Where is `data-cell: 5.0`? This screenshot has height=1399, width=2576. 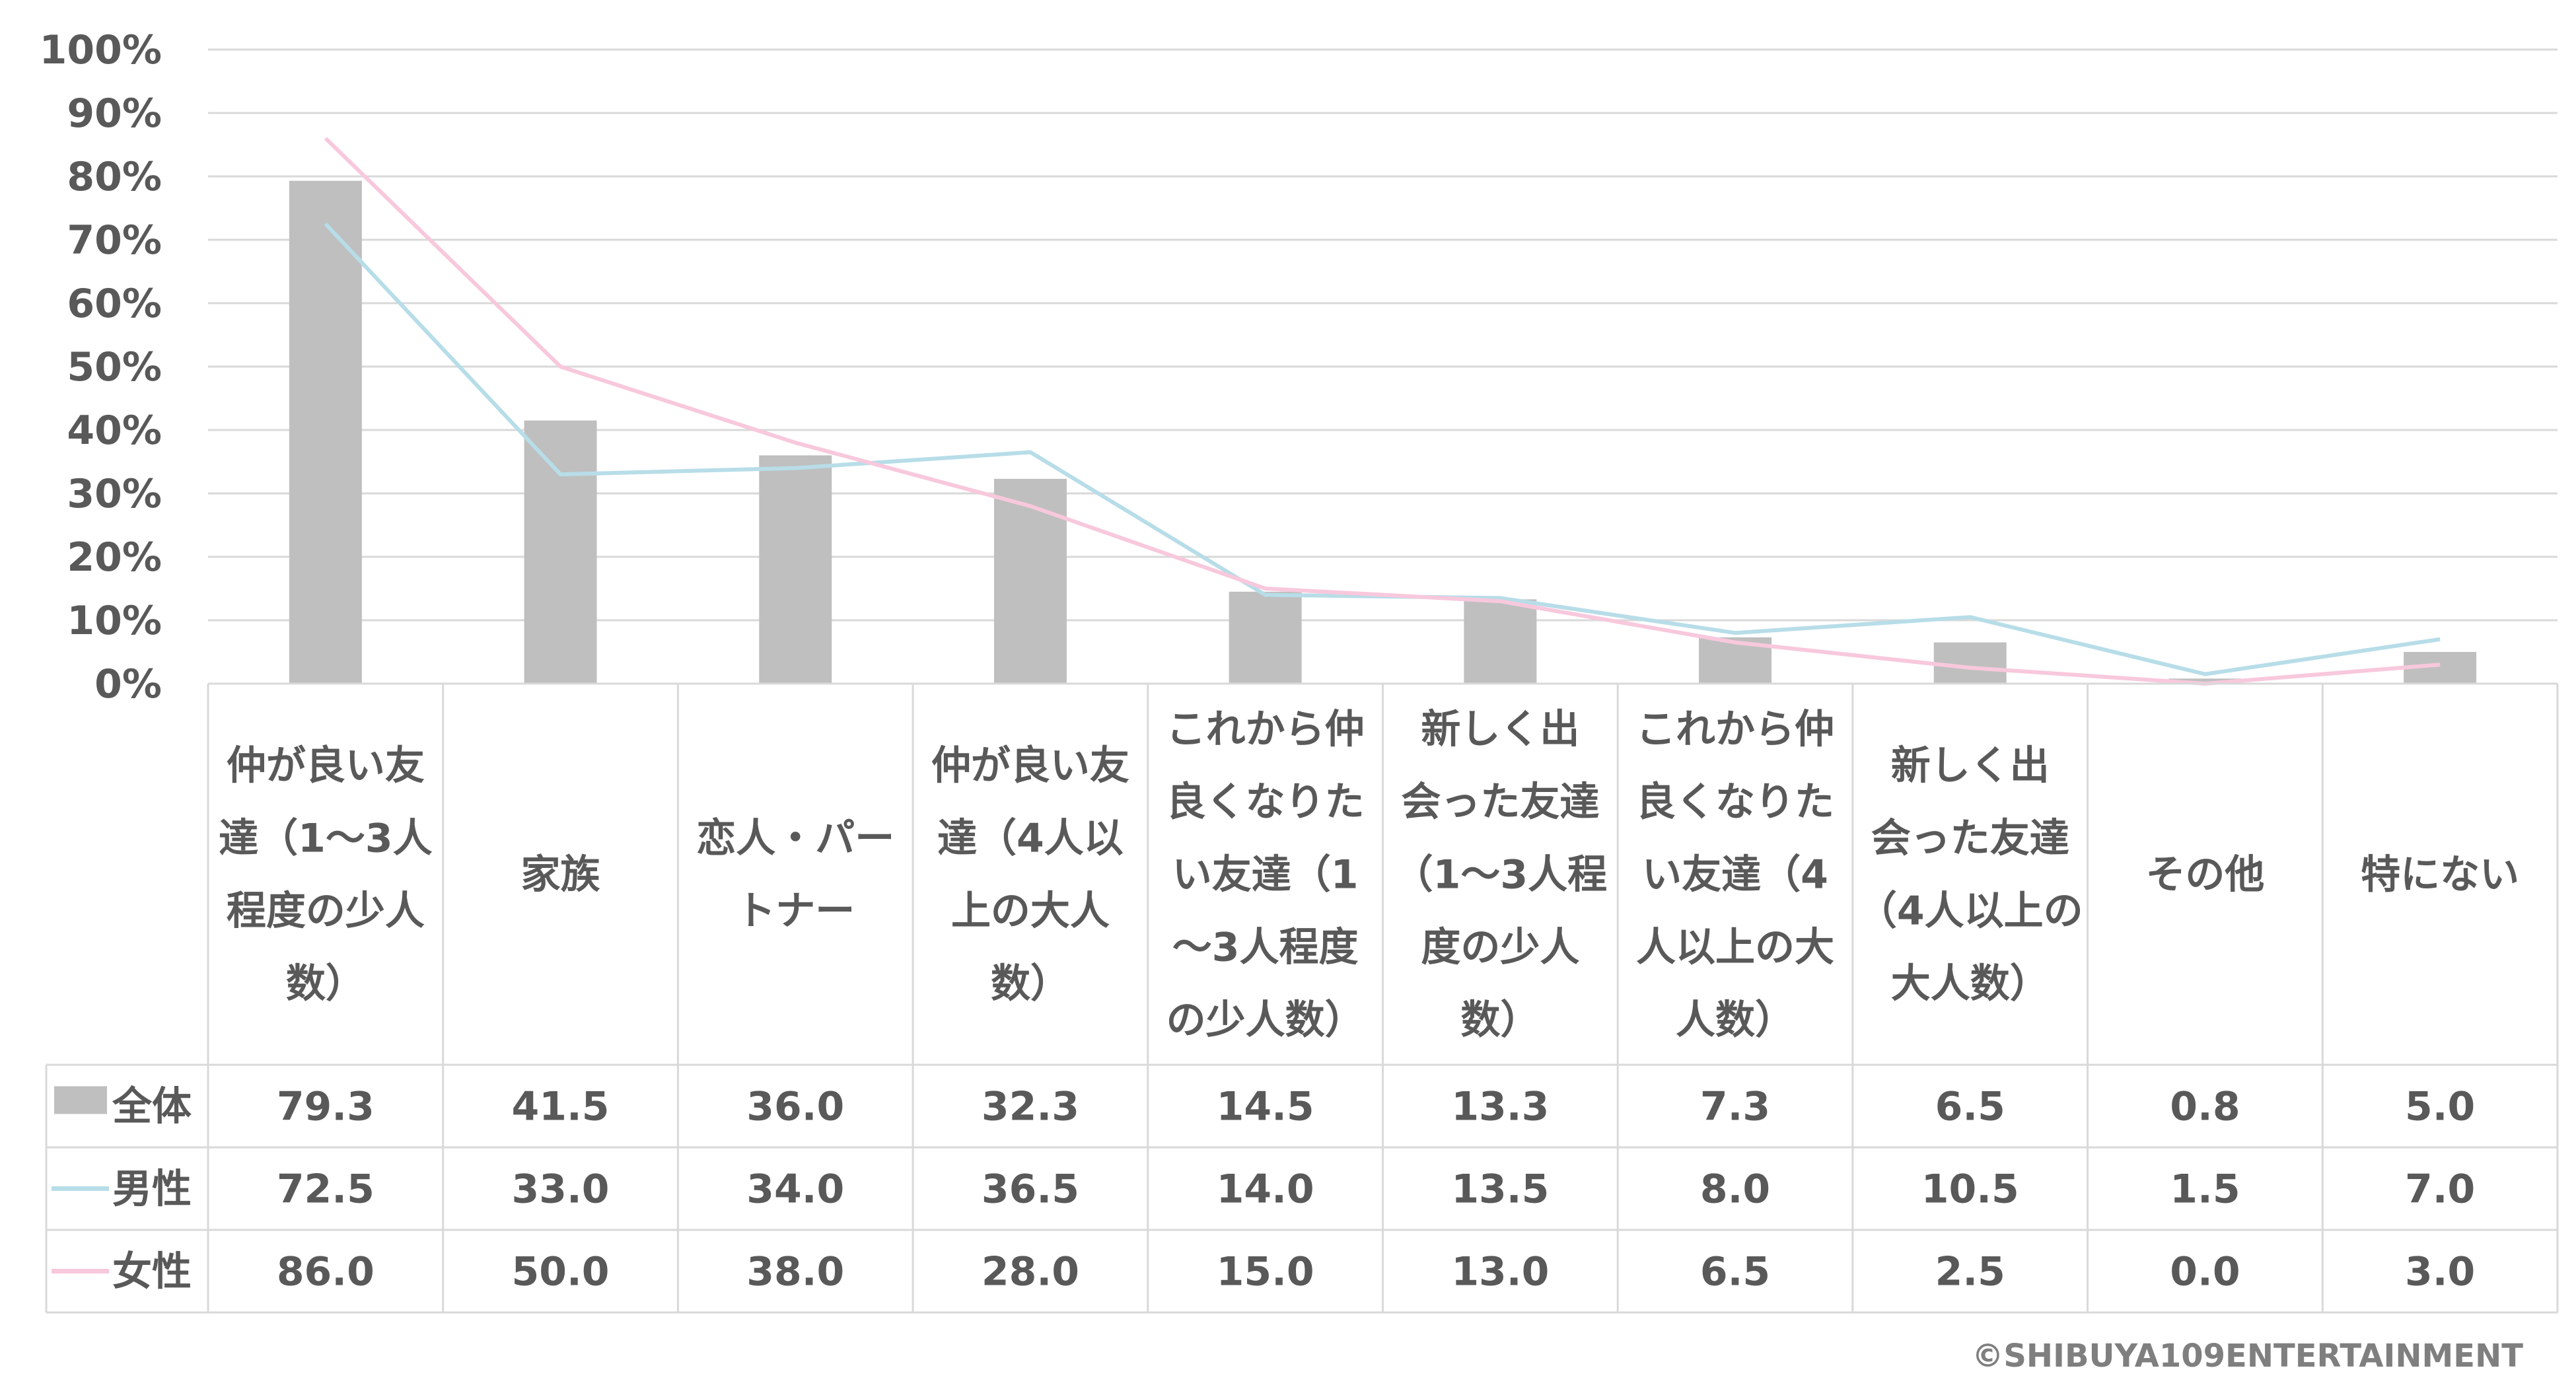 data-cell: 5.0 is located at coordinates (2440, 1107).